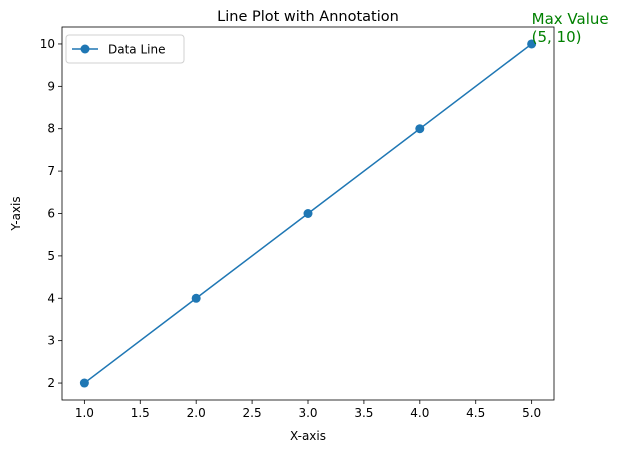 This screenshot has height=453, width=626. I want to click on y-tick-label: 3, so click(51, 341).